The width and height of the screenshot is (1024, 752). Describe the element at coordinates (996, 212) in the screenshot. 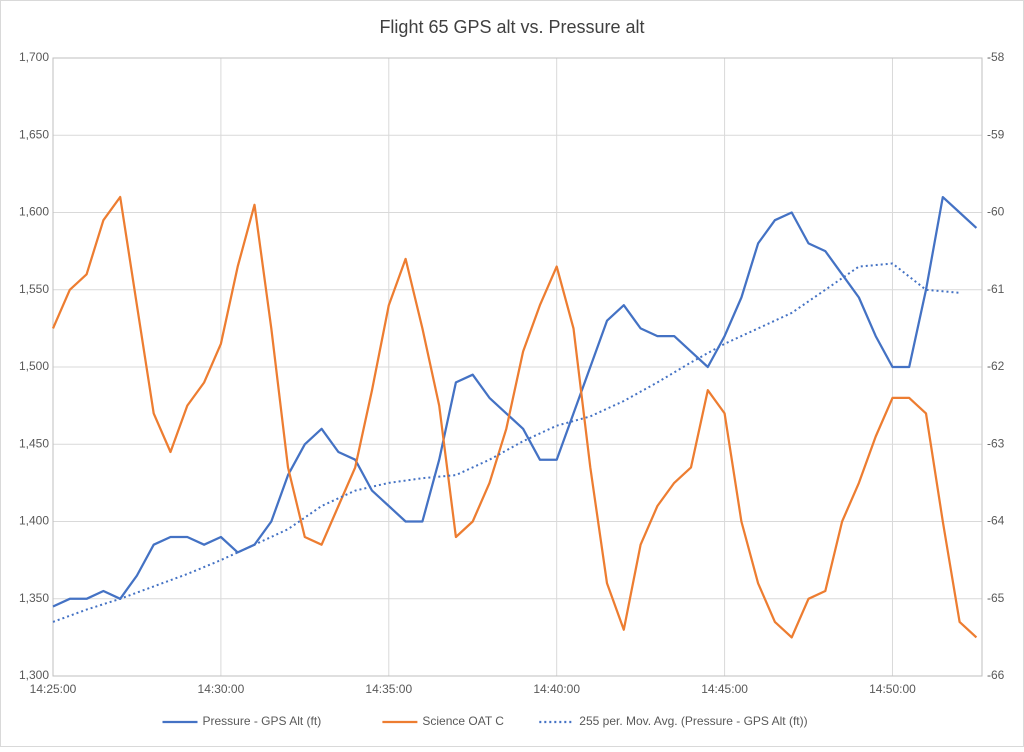

I see `y2-tick-label: -60` at that location.